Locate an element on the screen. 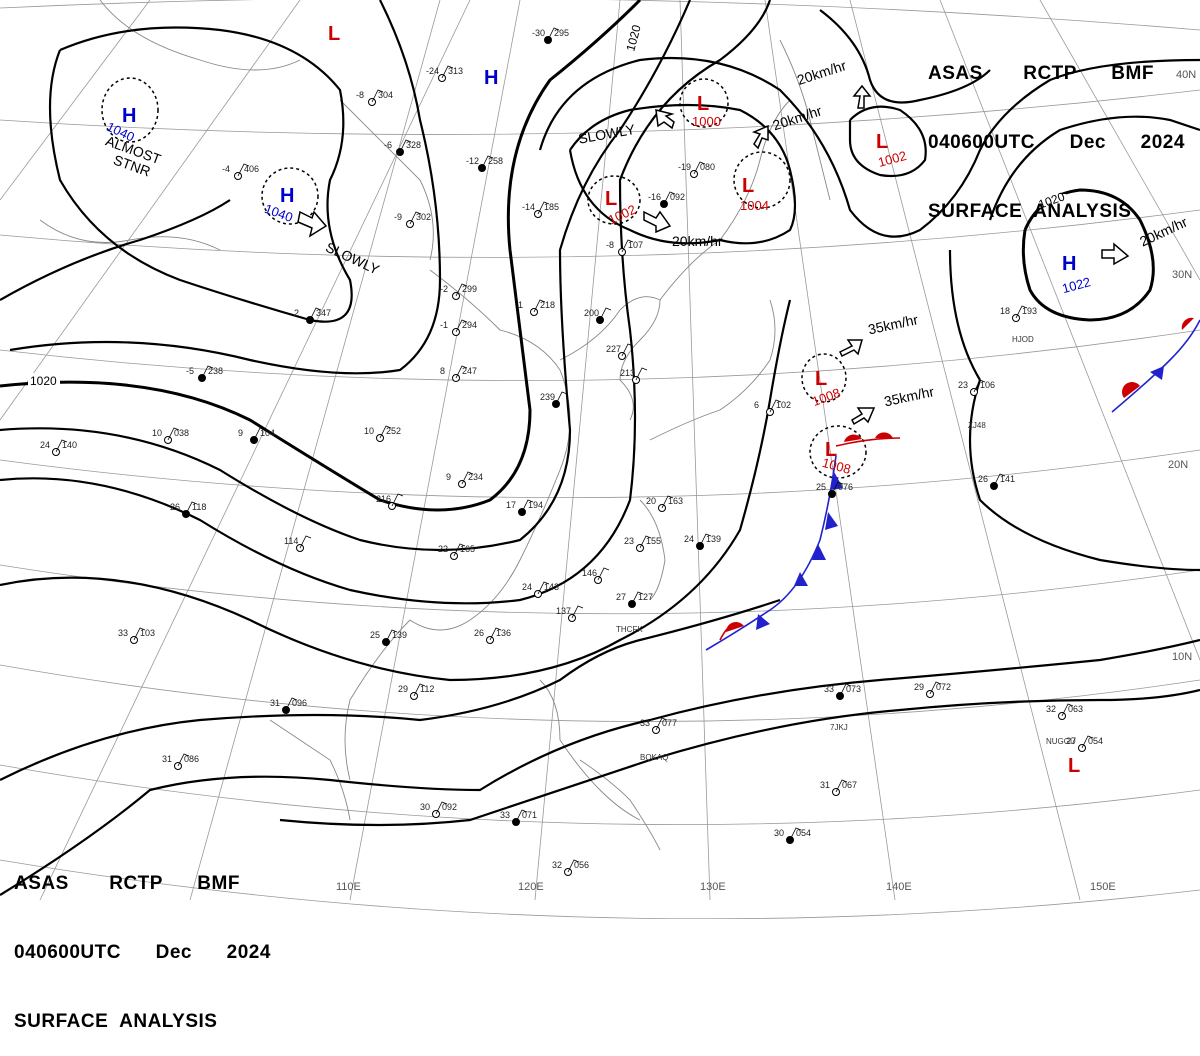 The width and height of the screenshot is (1200, 1056). station-plot: -9 302 is located at coordinates (412, 219).